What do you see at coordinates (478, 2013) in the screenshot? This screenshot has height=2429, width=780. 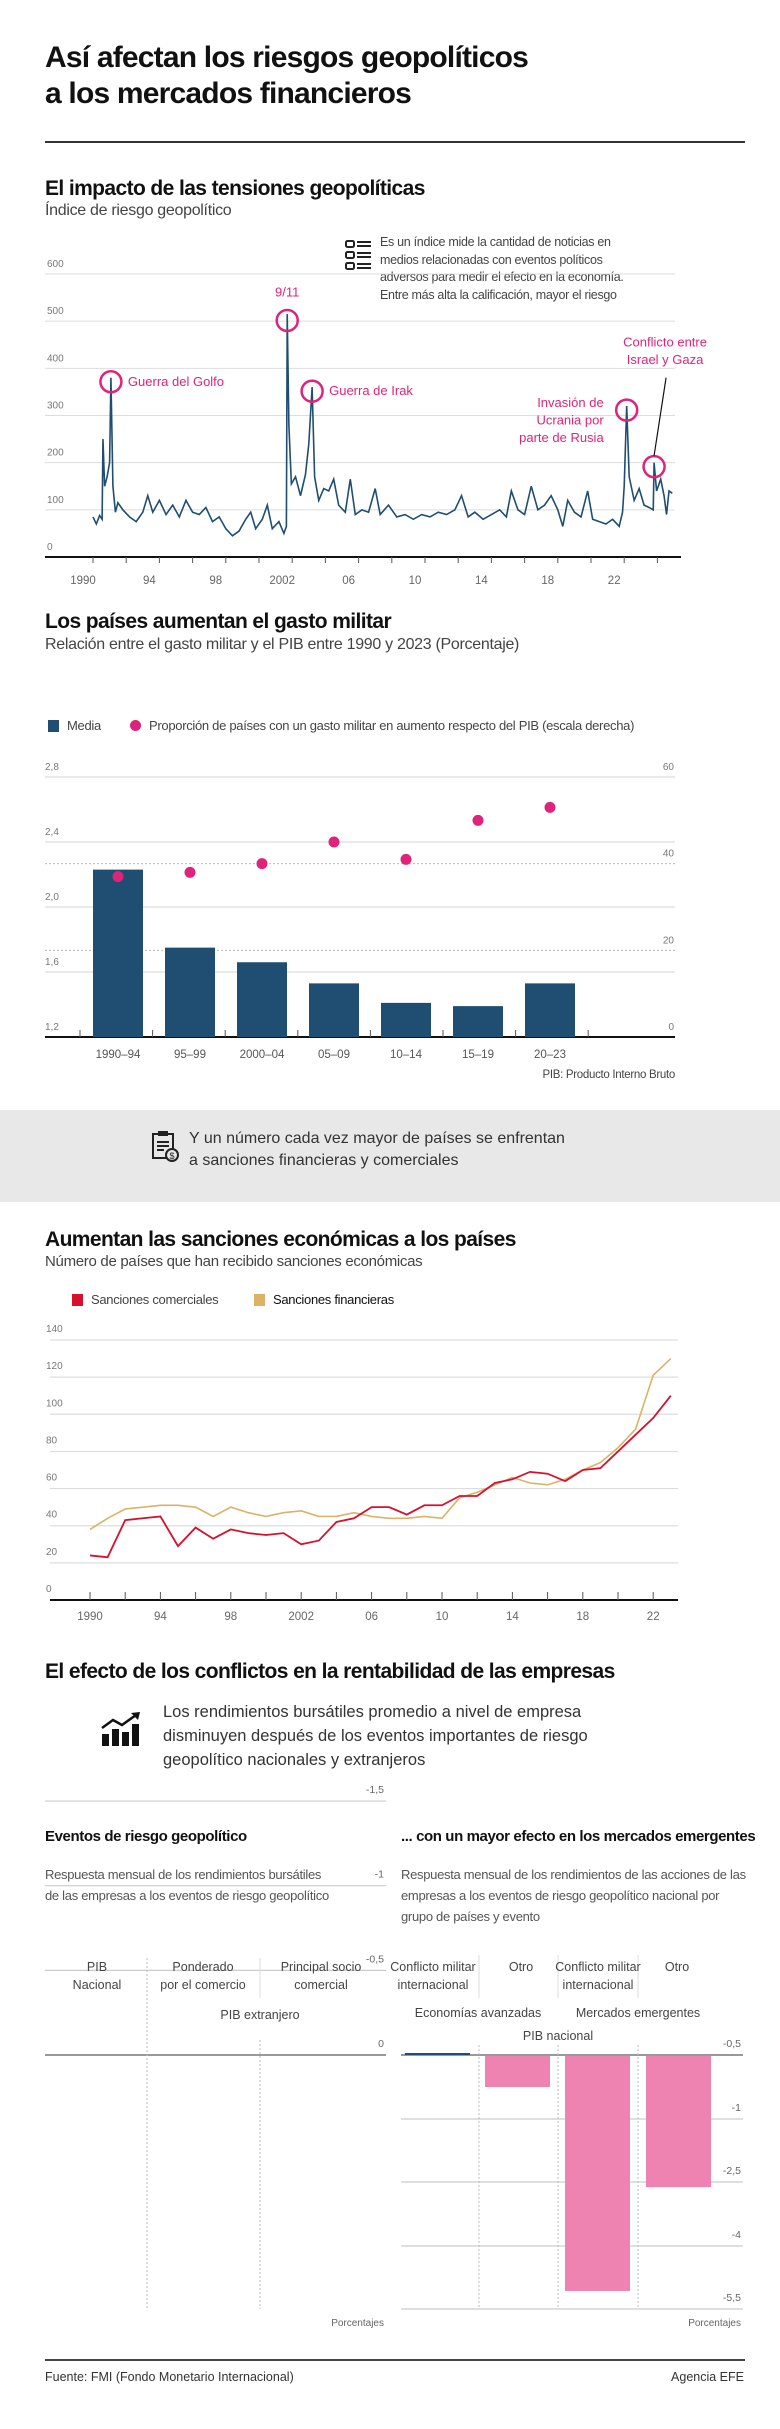 I see `group-label-advanced: Economías avanzadas` at bounding box center [478, 2013].